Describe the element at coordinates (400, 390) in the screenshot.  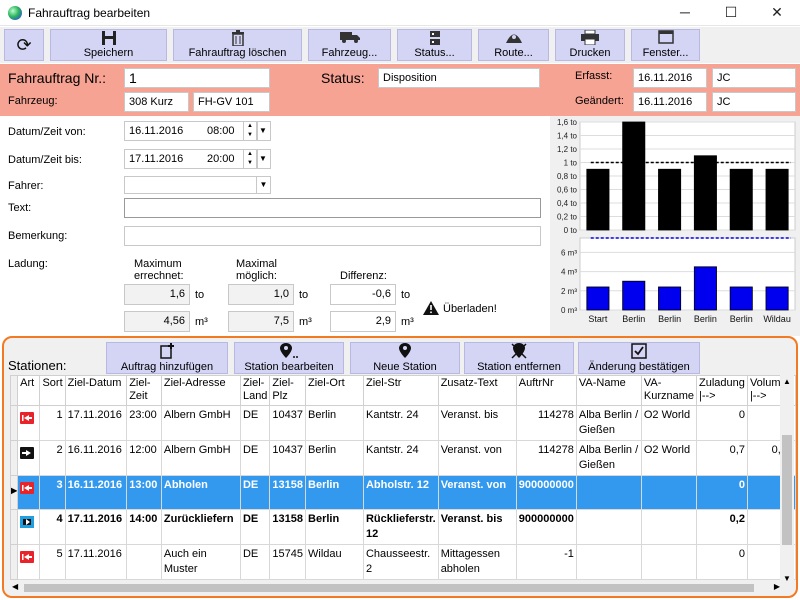
I see `column-header: Ziel-Str` at that location.